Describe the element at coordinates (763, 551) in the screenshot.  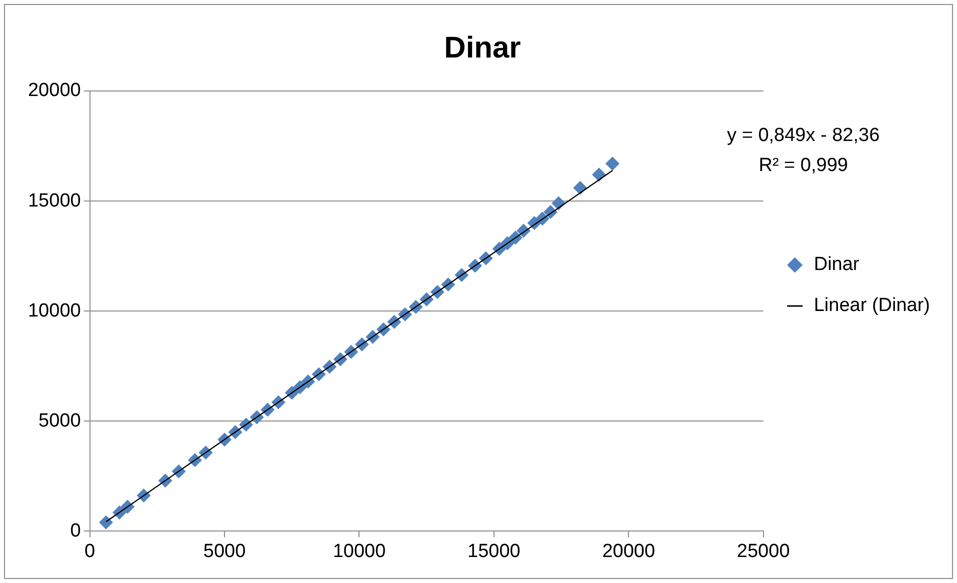
I see `x-tick-label: 25000` at that location.